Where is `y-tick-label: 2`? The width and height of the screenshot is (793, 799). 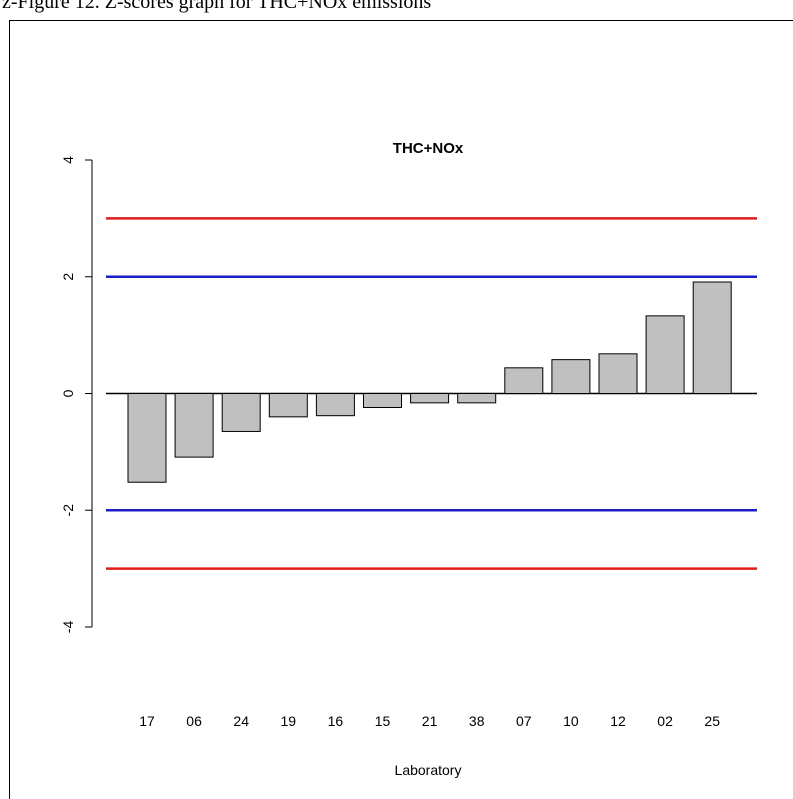
y-tick-label: 2 is located at coordinates (68, 277).